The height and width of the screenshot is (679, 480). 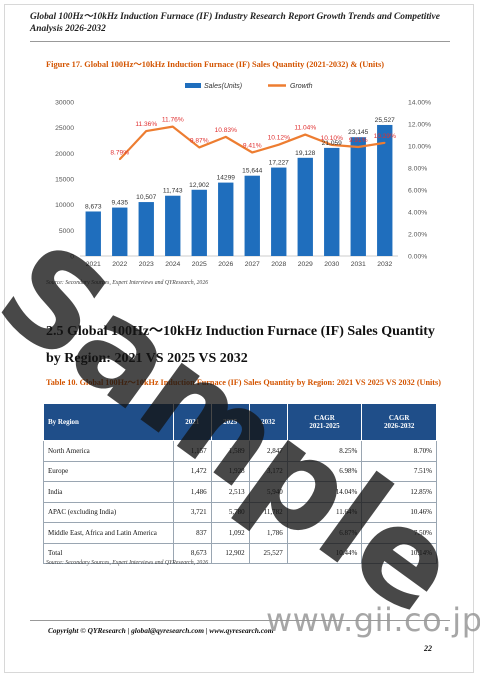 I want to click on cell-region: APAC (excluding India), so click(x=108, y=512).